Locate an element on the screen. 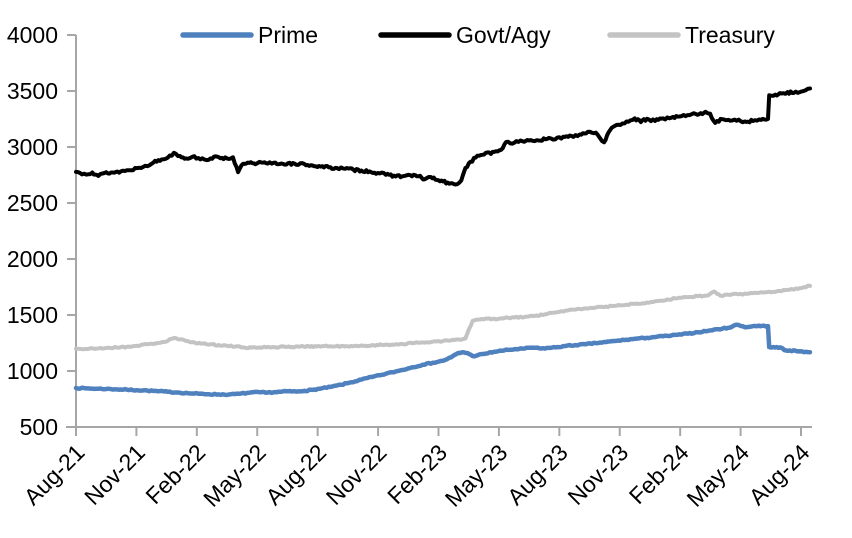 Image resolution: width=852 pixels, height=538 pixels. y-axis-tick-label: 1000 is located at coordinates (32, 371).